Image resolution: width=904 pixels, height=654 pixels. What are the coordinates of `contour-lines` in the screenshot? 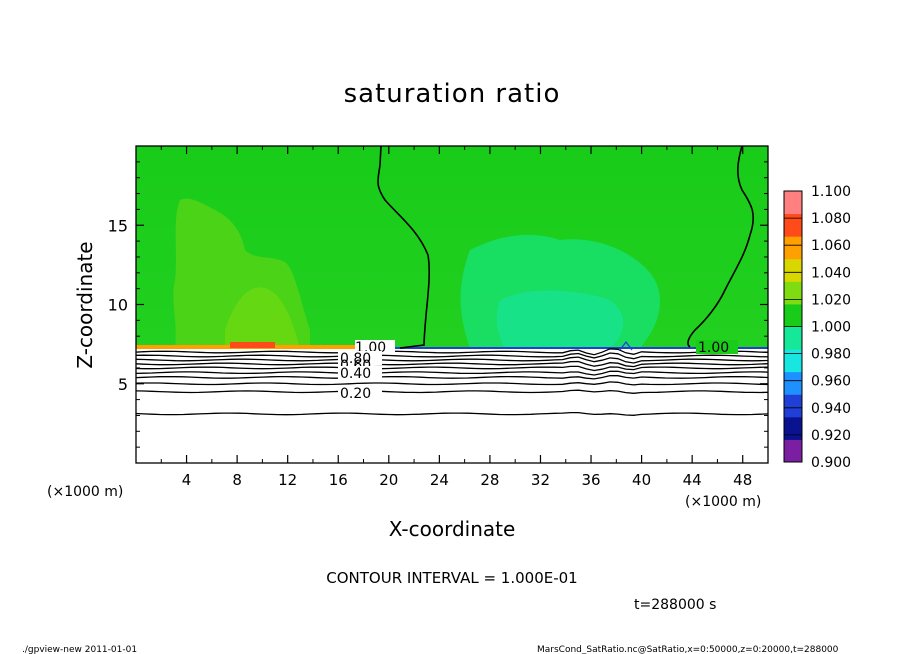 It's located at (452, 382).